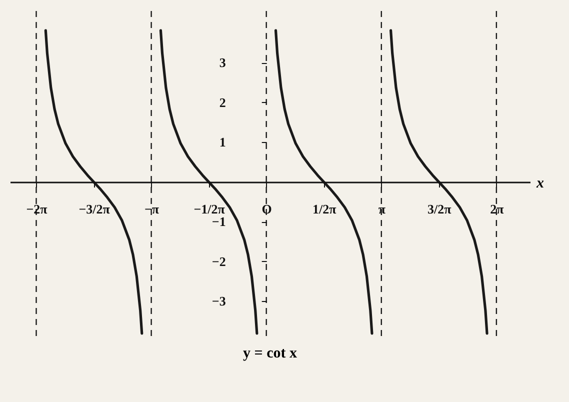 The width and height of the screenshot is (569, 402). I want to click on x-tick-label: 3/2π, so click(440, 208).